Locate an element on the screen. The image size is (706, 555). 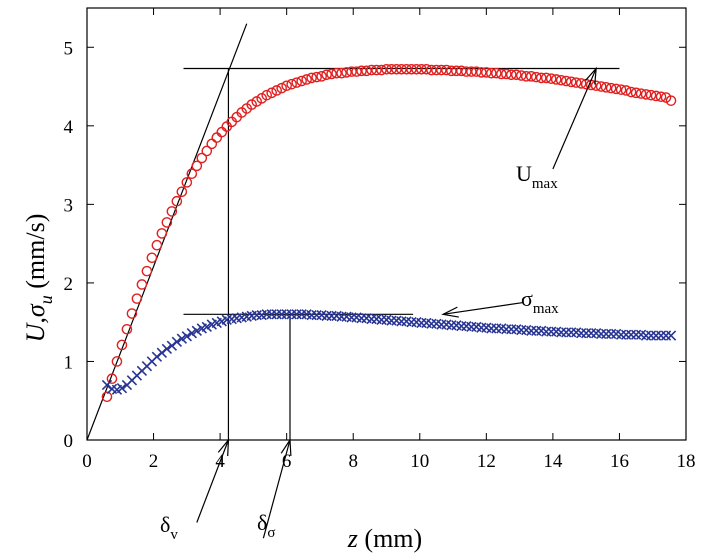
x-tick-label: 14 is located at coordinates (553, 461).